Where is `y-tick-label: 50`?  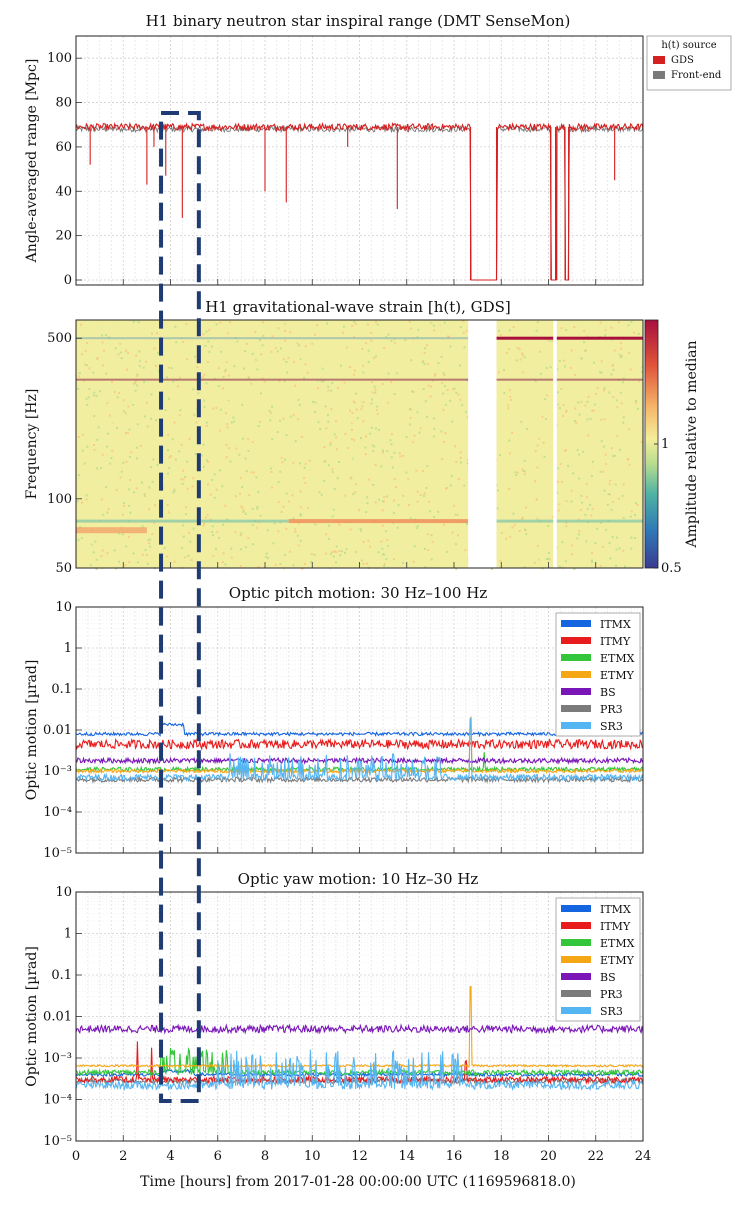
y-tick-label: 50 is located at coordinates (63, 568).